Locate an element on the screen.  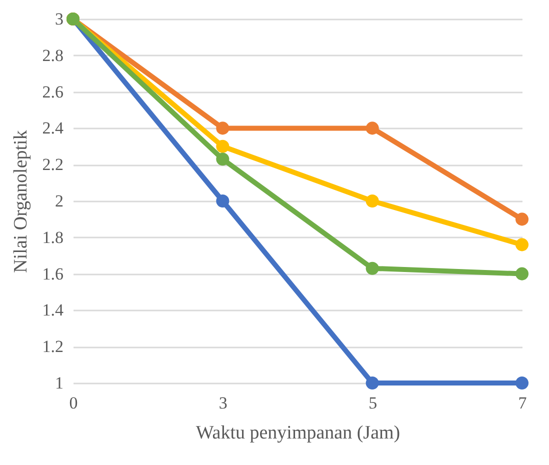
y-axis-title: Nilai Organoleptik is located at coordinates (21, 201).